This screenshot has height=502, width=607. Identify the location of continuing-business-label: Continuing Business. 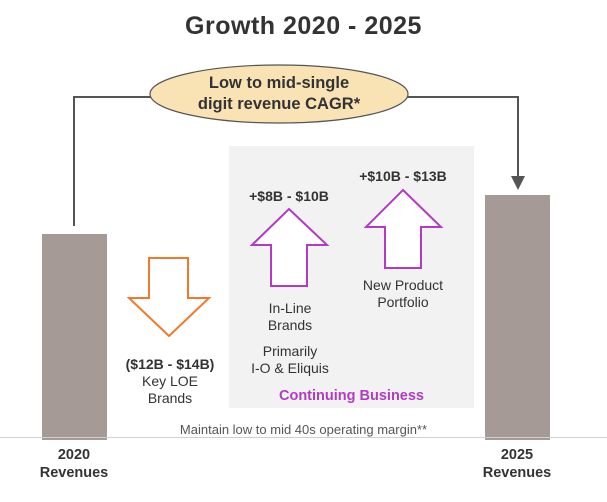
(351, 396).